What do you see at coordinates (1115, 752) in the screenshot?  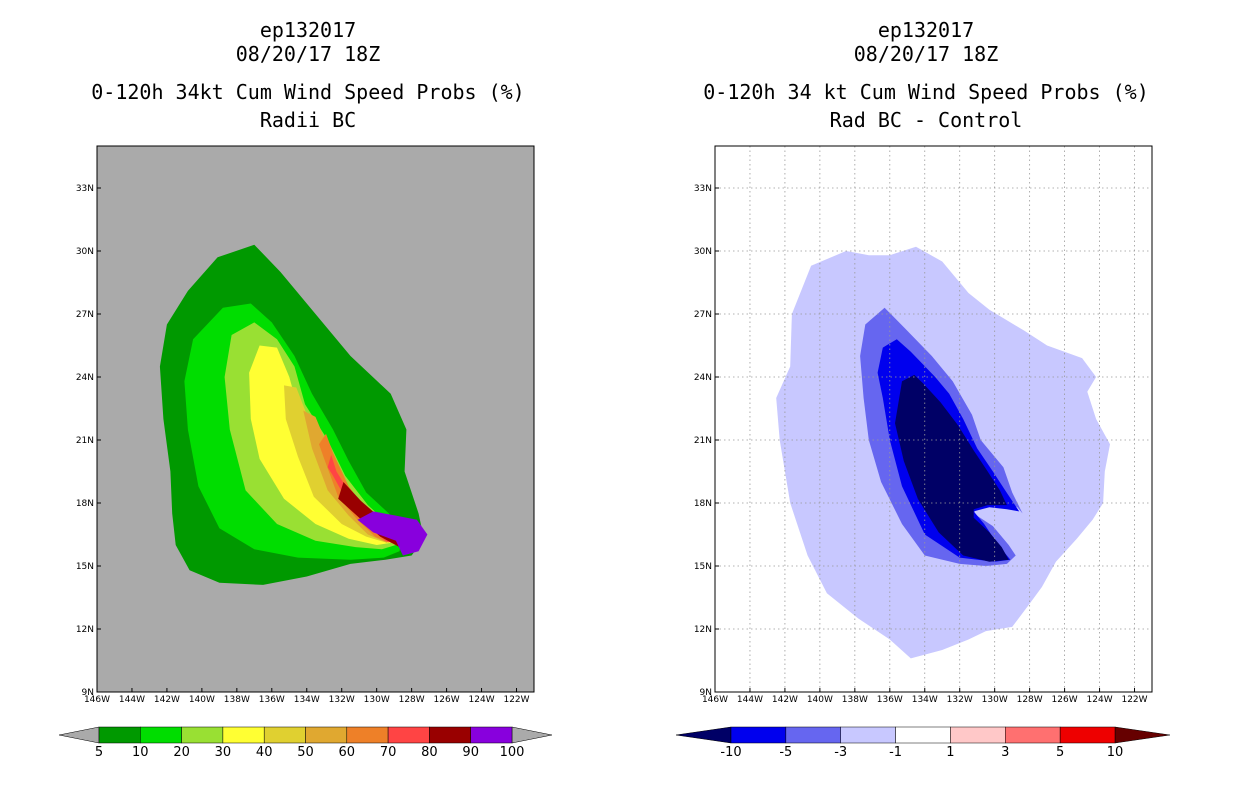 I see `right-colorbar-label: 10` at bounding box center [1115, 752].